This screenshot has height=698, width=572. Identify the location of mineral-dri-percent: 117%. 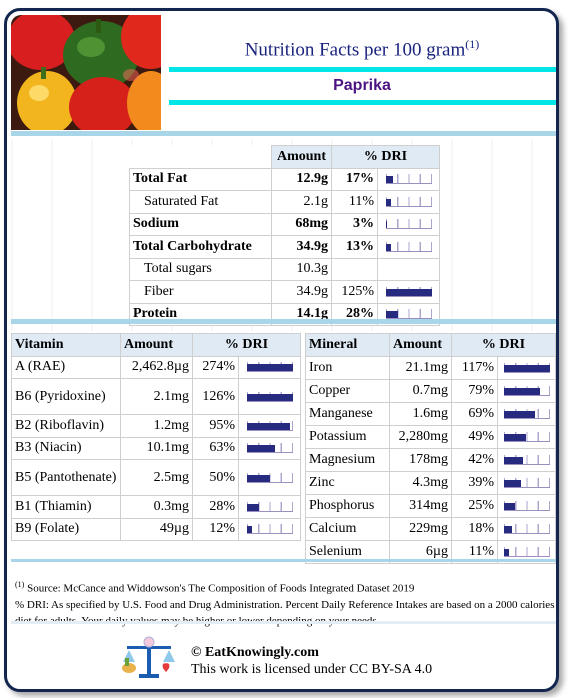
(474, 368).